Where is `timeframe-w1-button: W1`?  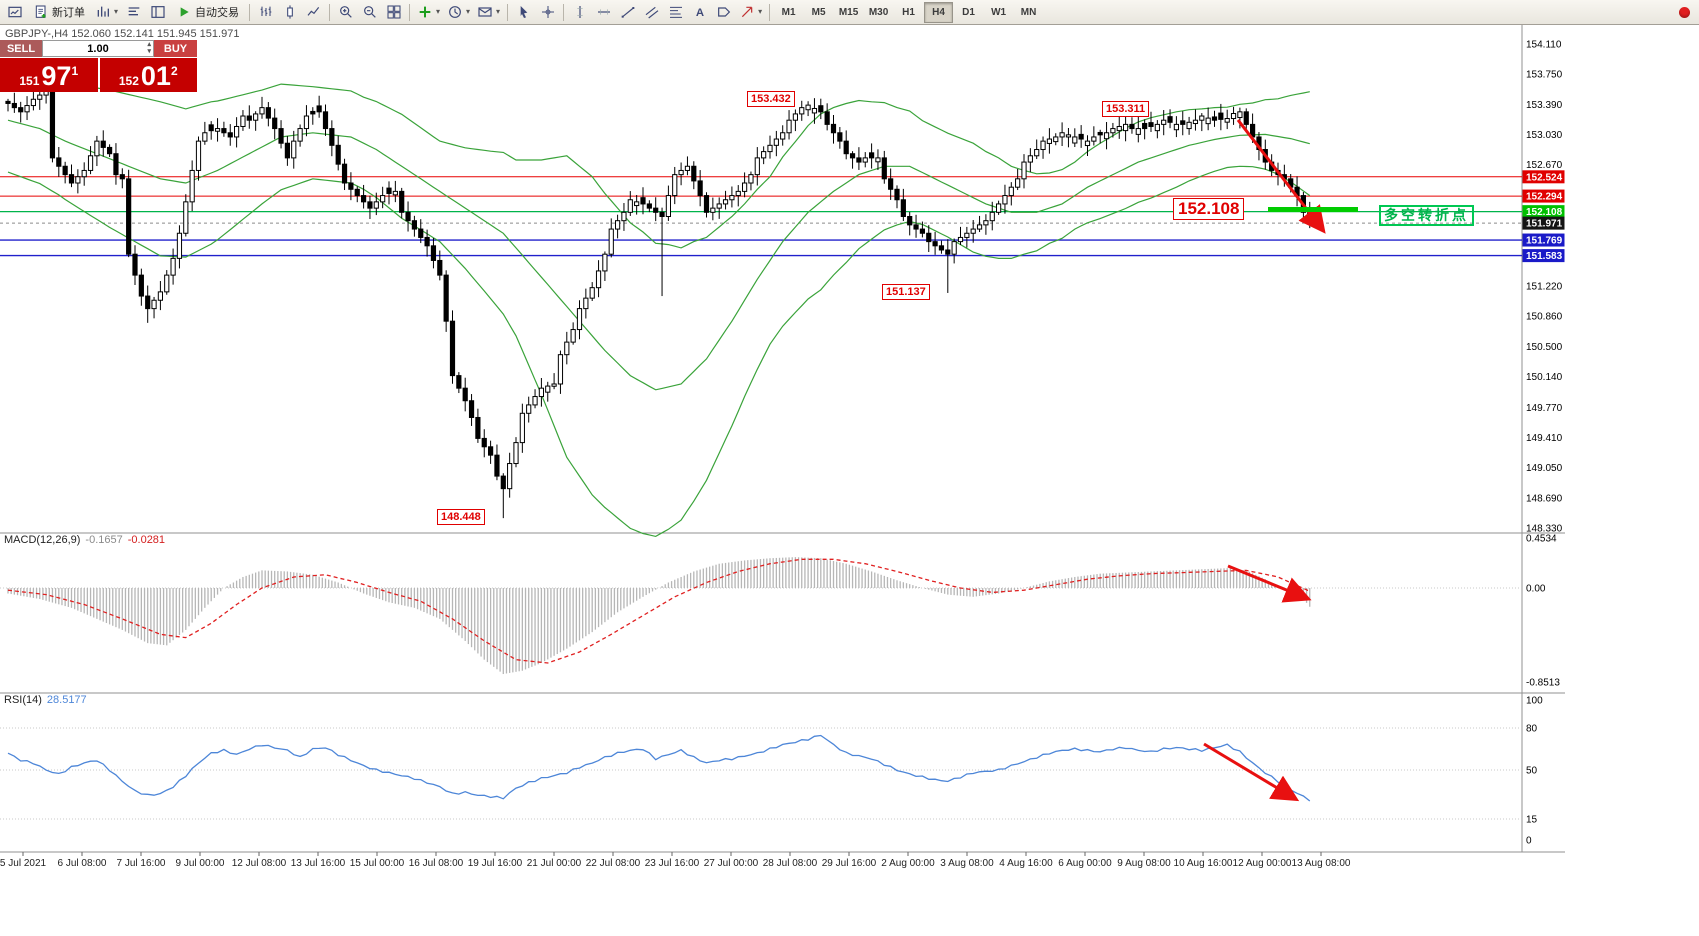
timeframe-w1-button: W1 is located at coordinates (999, 12).